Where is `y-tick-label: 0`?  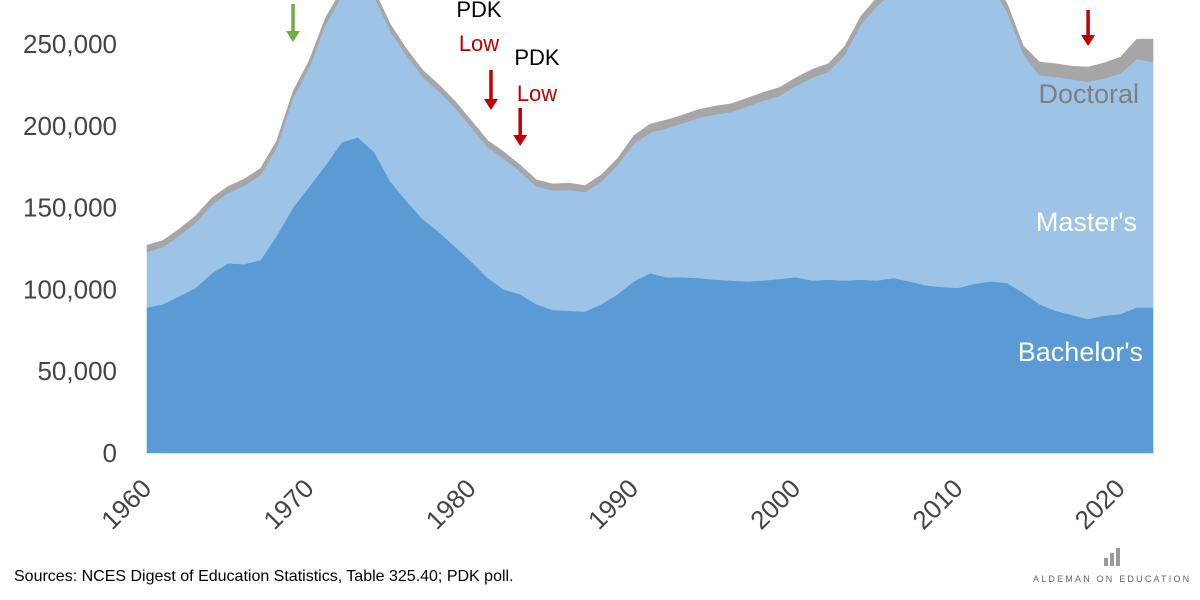
y-tick-label: 0 is located at coordinates (110, 453).